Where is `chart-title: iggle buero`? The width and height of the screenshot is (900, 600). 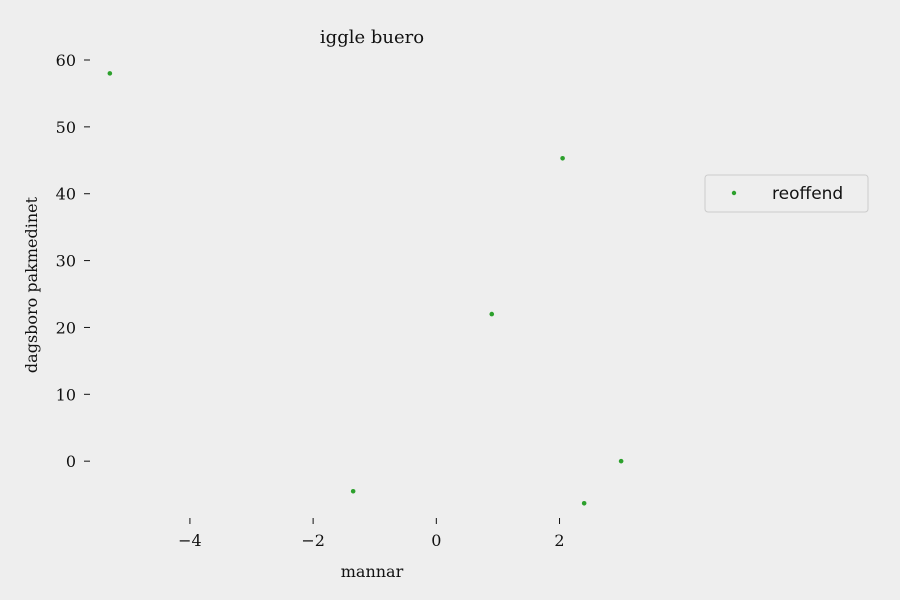 chart-title: iggle buero is located at coordinates (372, 37).